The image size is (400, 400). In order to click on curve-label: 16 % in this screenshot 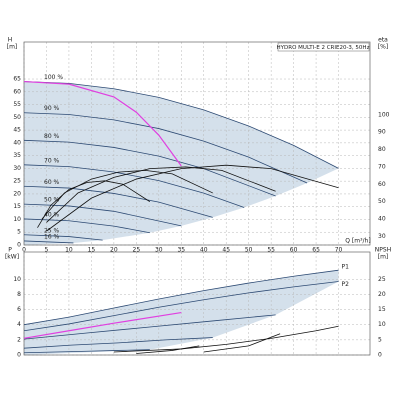, I will do `click(52, 236)`.